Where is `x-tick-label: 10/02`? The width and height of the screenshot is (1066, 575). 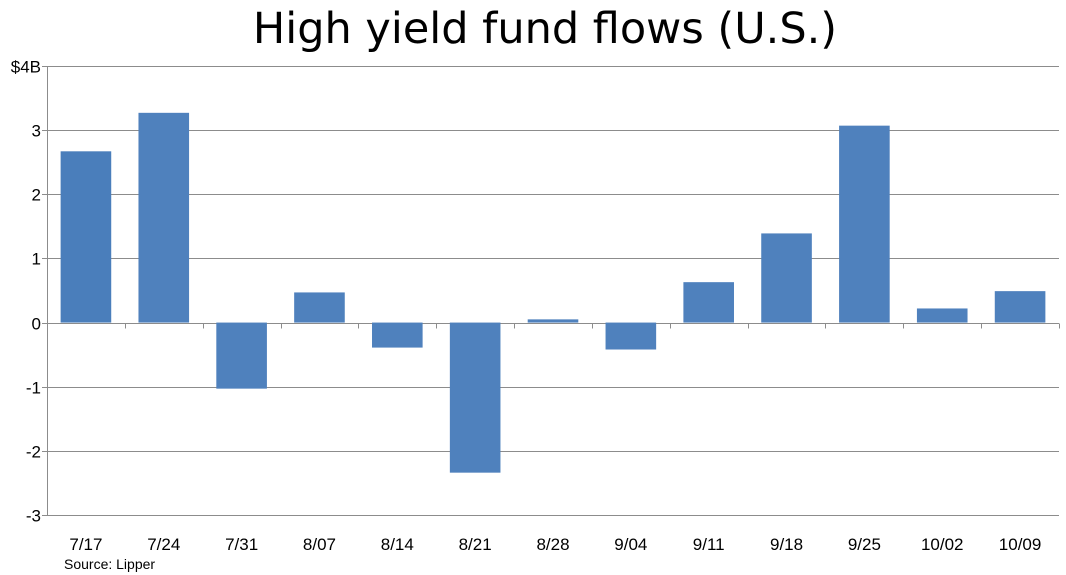
x-tick-label: 10/02 is located at coordinates (942, 544).